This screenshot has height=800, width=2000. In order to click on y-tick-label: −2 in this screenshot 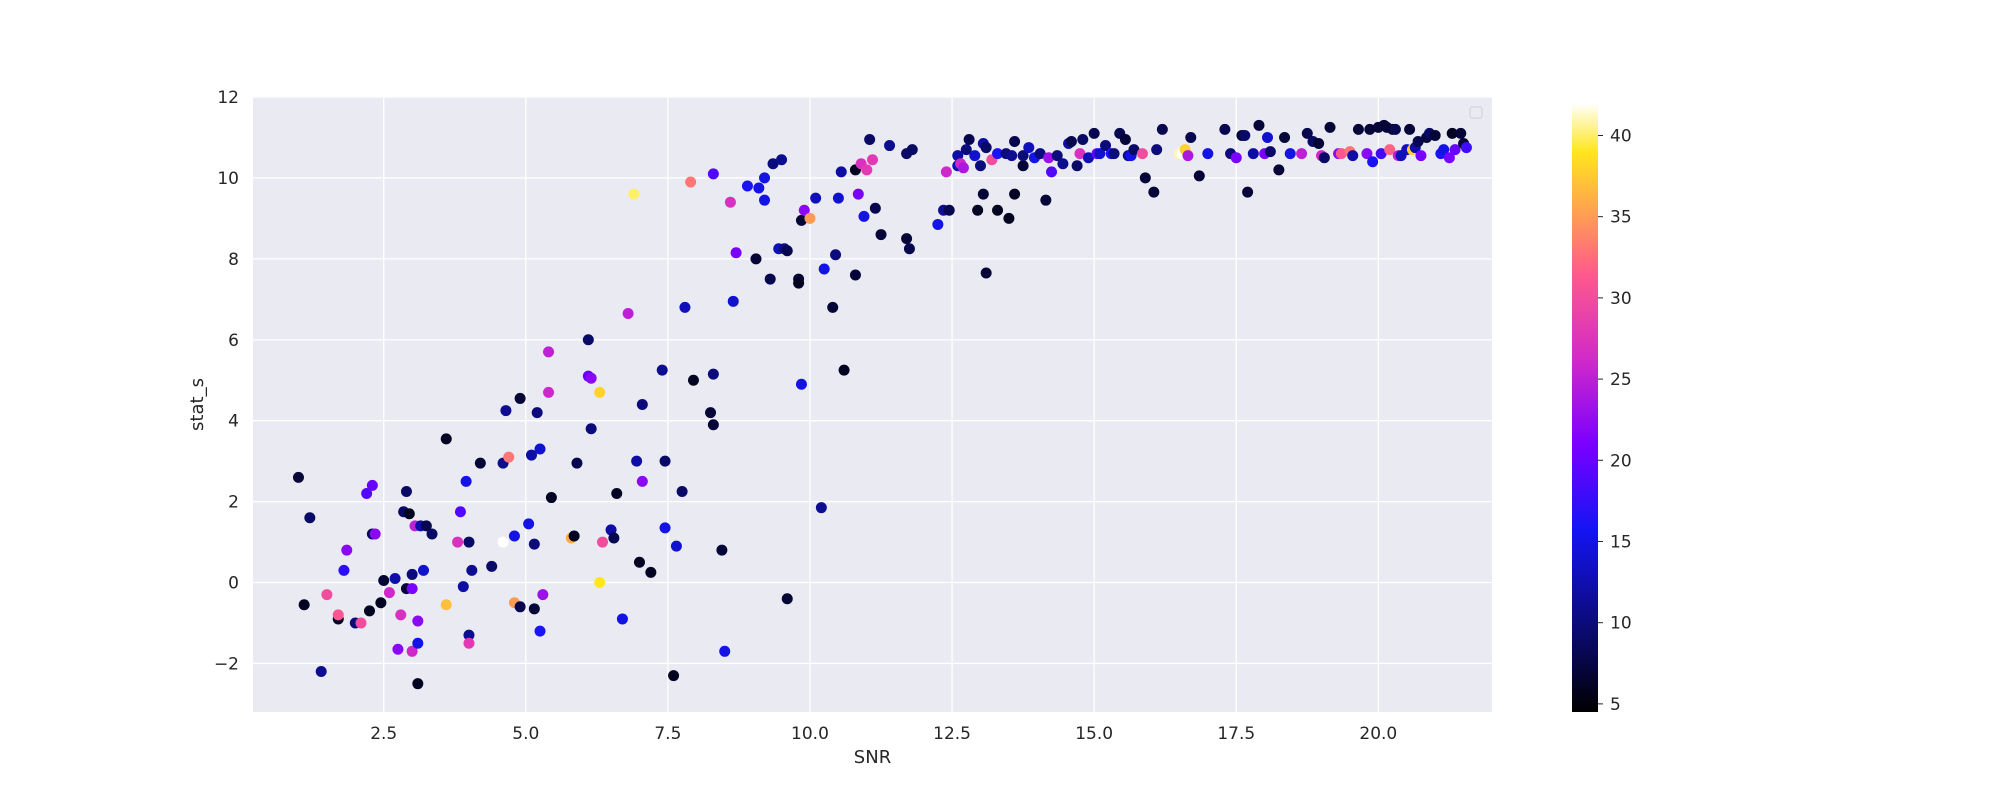, I will do `click(226, 664)`.